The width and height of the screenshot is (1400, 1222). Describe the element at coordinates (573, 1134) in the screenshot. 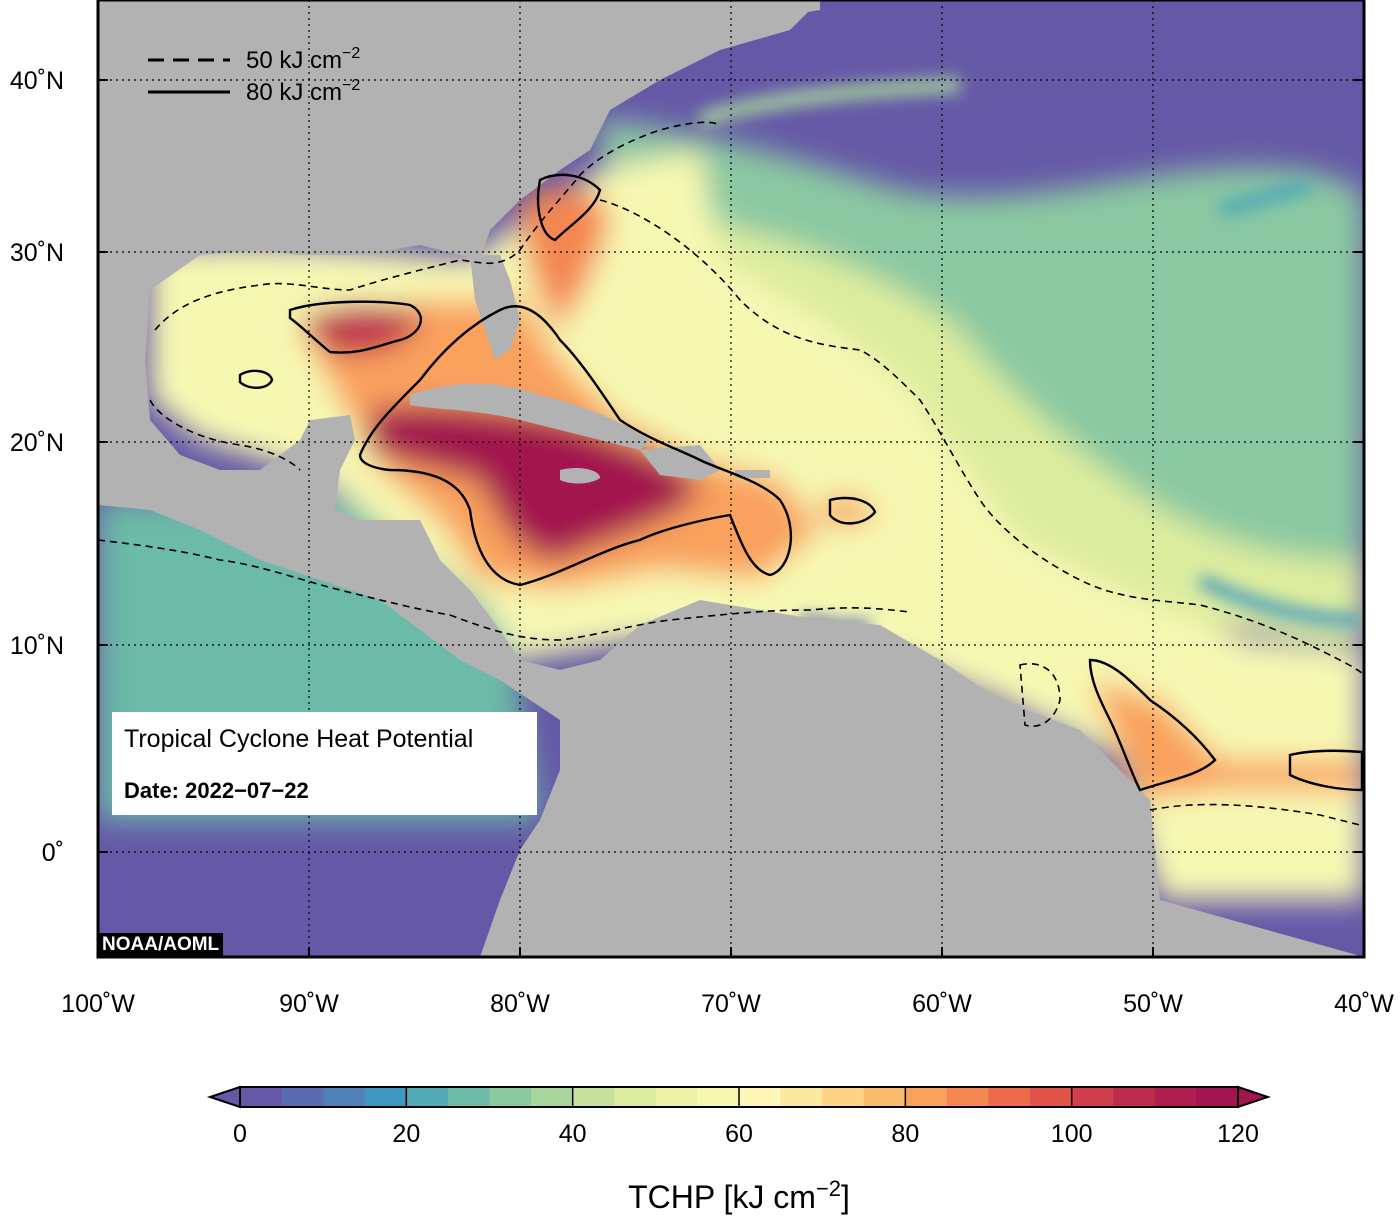

I see `colorbar-tick-label: 40` at that location.